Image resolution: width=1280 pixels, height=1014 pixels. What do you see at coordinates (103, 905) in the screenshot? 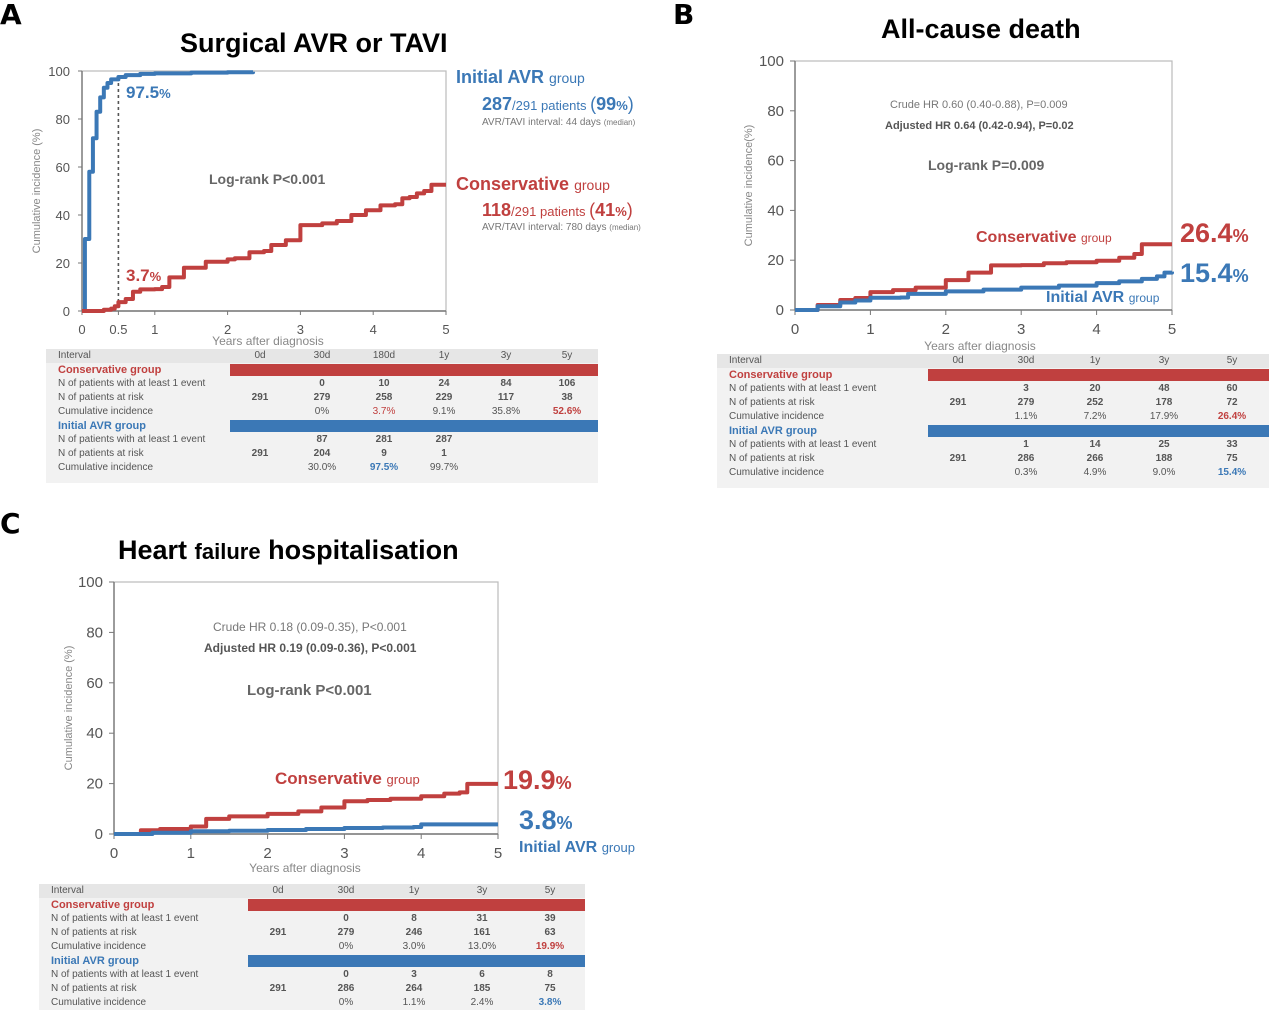
I see `group-label: Conservative group` at bounding box center [103, 905].